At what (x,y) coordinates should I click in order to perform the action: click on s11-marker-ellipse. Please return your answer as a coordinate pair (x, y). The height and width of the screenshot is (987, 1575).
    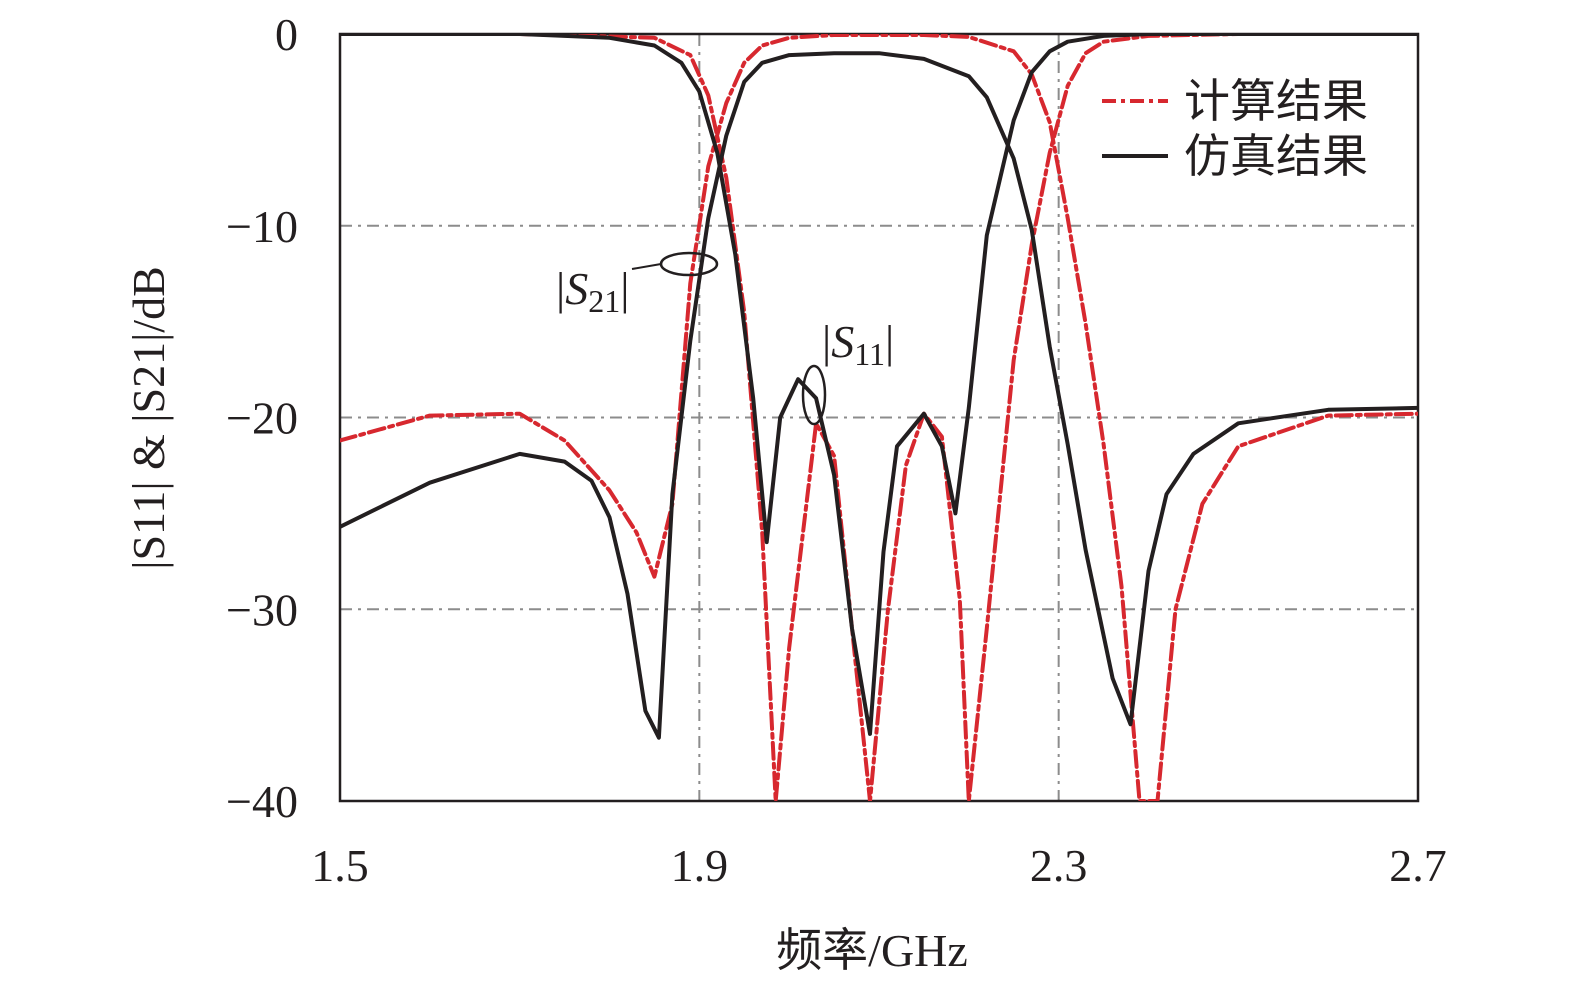
    Looking at the image, I should click on (814, 395).